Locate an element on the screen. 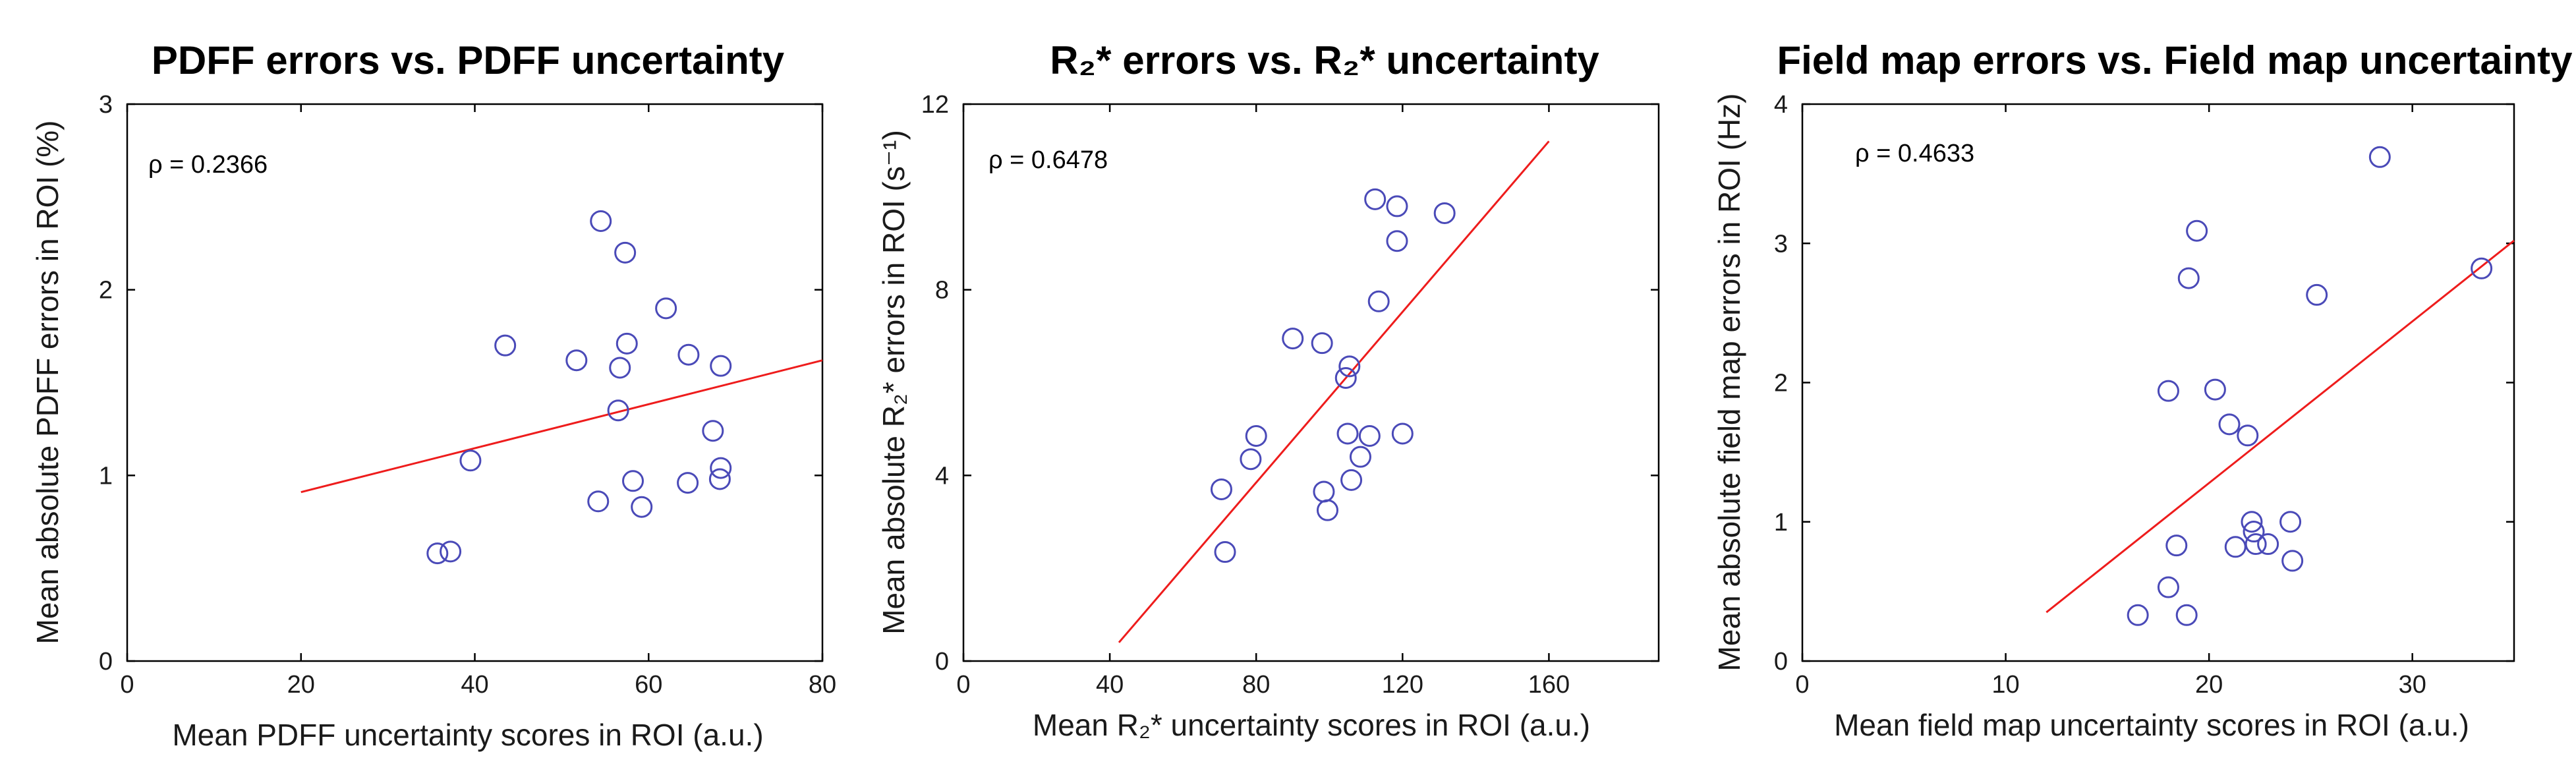 The image size is (2576, 781). pdff-y-tick-label: 3 is located at coordinates (106, 105).